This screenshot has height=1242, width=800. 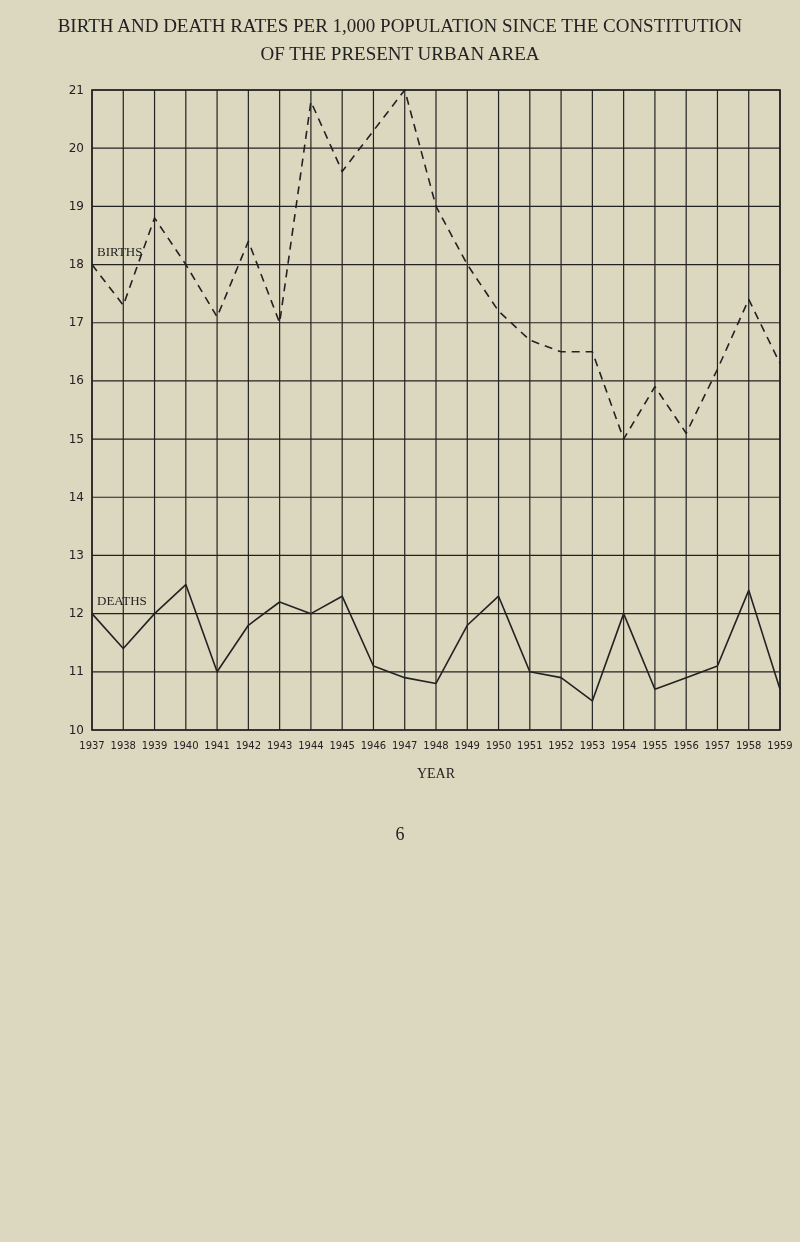 I want to click on x-axis-title: YEAR, so click(x=436, y=773).